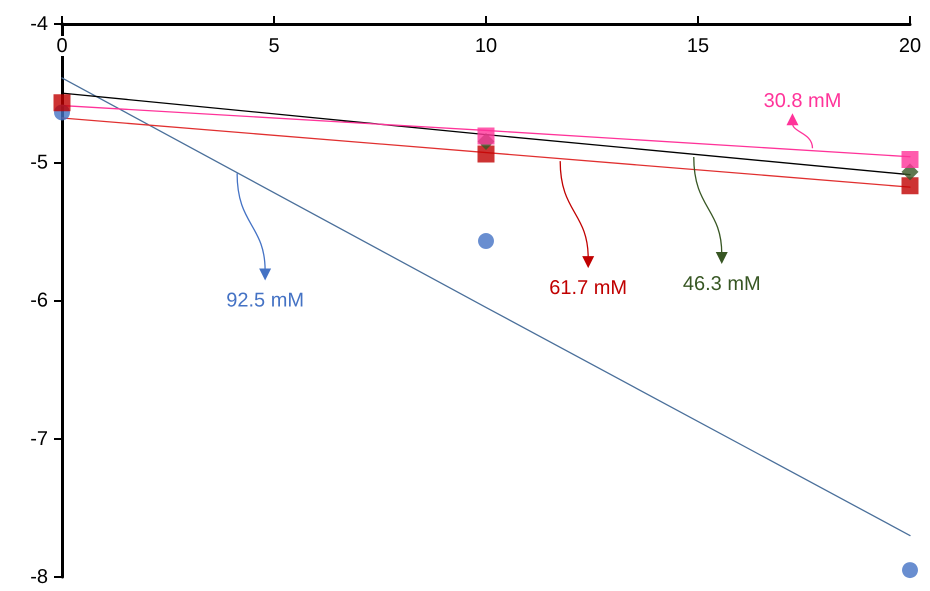  Describe the element at coordinates (486, 46) in the screenshot. I see `x-tick-label: 10` at that location.